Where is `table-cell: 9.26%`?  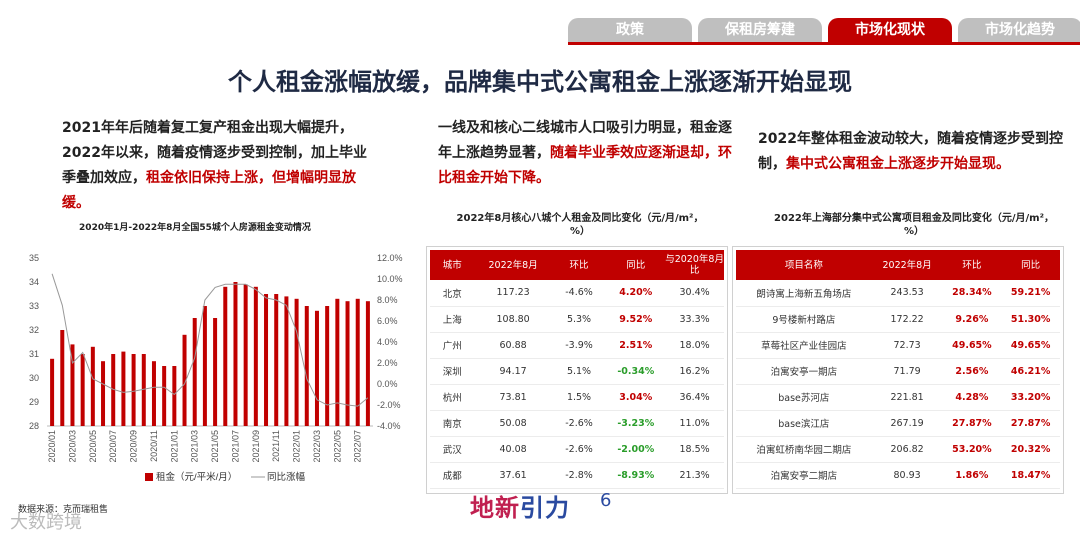 table-cell: 9.26% is located at coordinates (972, 319).